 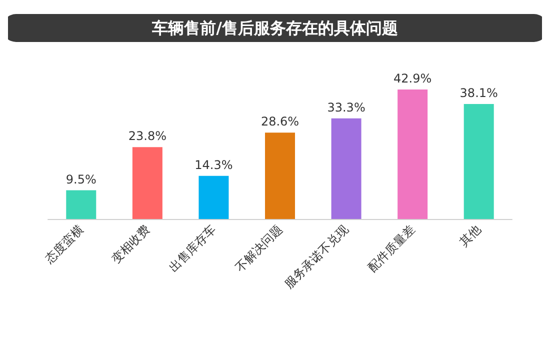 What do you see at coordinates (274, 28) in the screenshot?
I see `chart-title: 车辆售前/售后服务存在的具体问题` at bounding box center [274, 28].